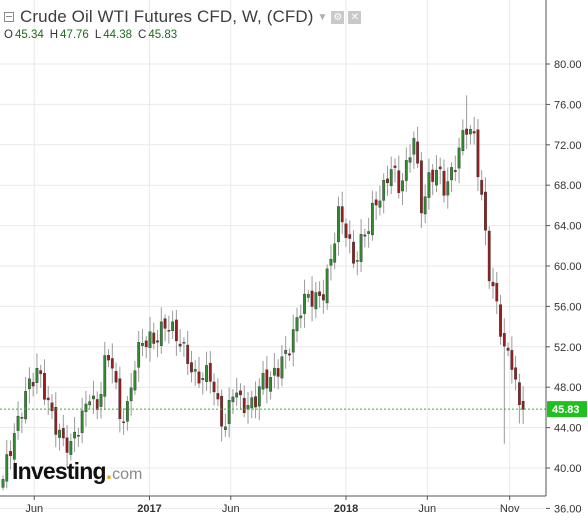 This screenshot has width=588, height=525. What do you see at coordinates (149, 509) in the screenshot?
I see `x-tick-label: 2017` at bounding box center [149, 509].